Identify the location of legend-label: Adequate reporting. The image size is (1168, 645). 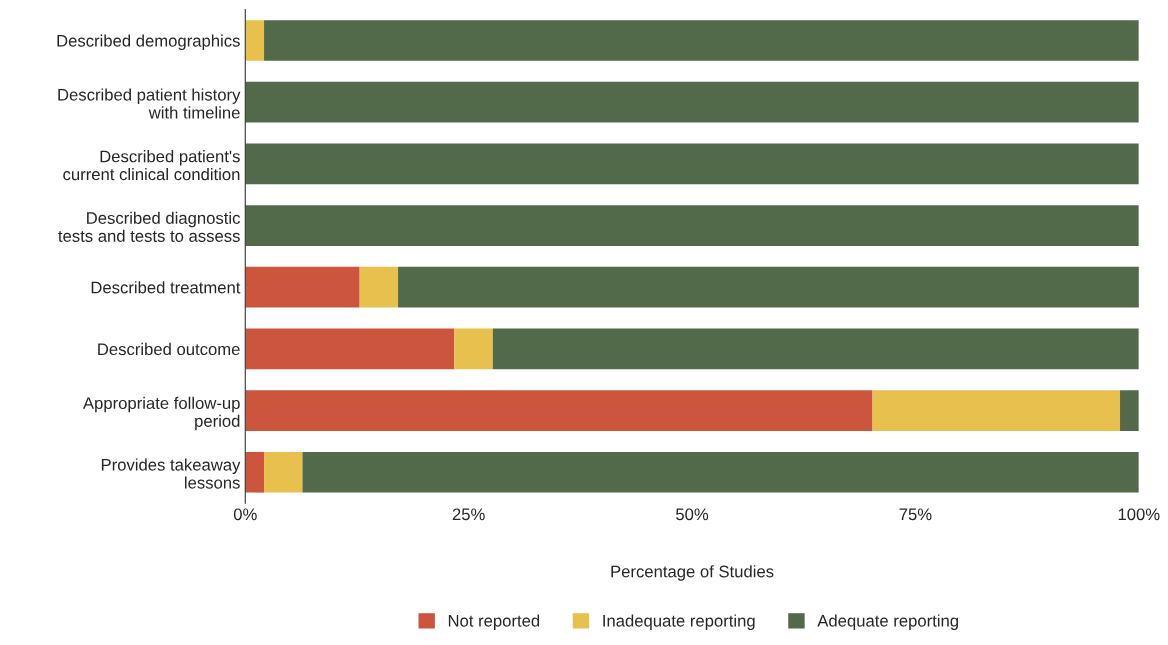
(887, 622).